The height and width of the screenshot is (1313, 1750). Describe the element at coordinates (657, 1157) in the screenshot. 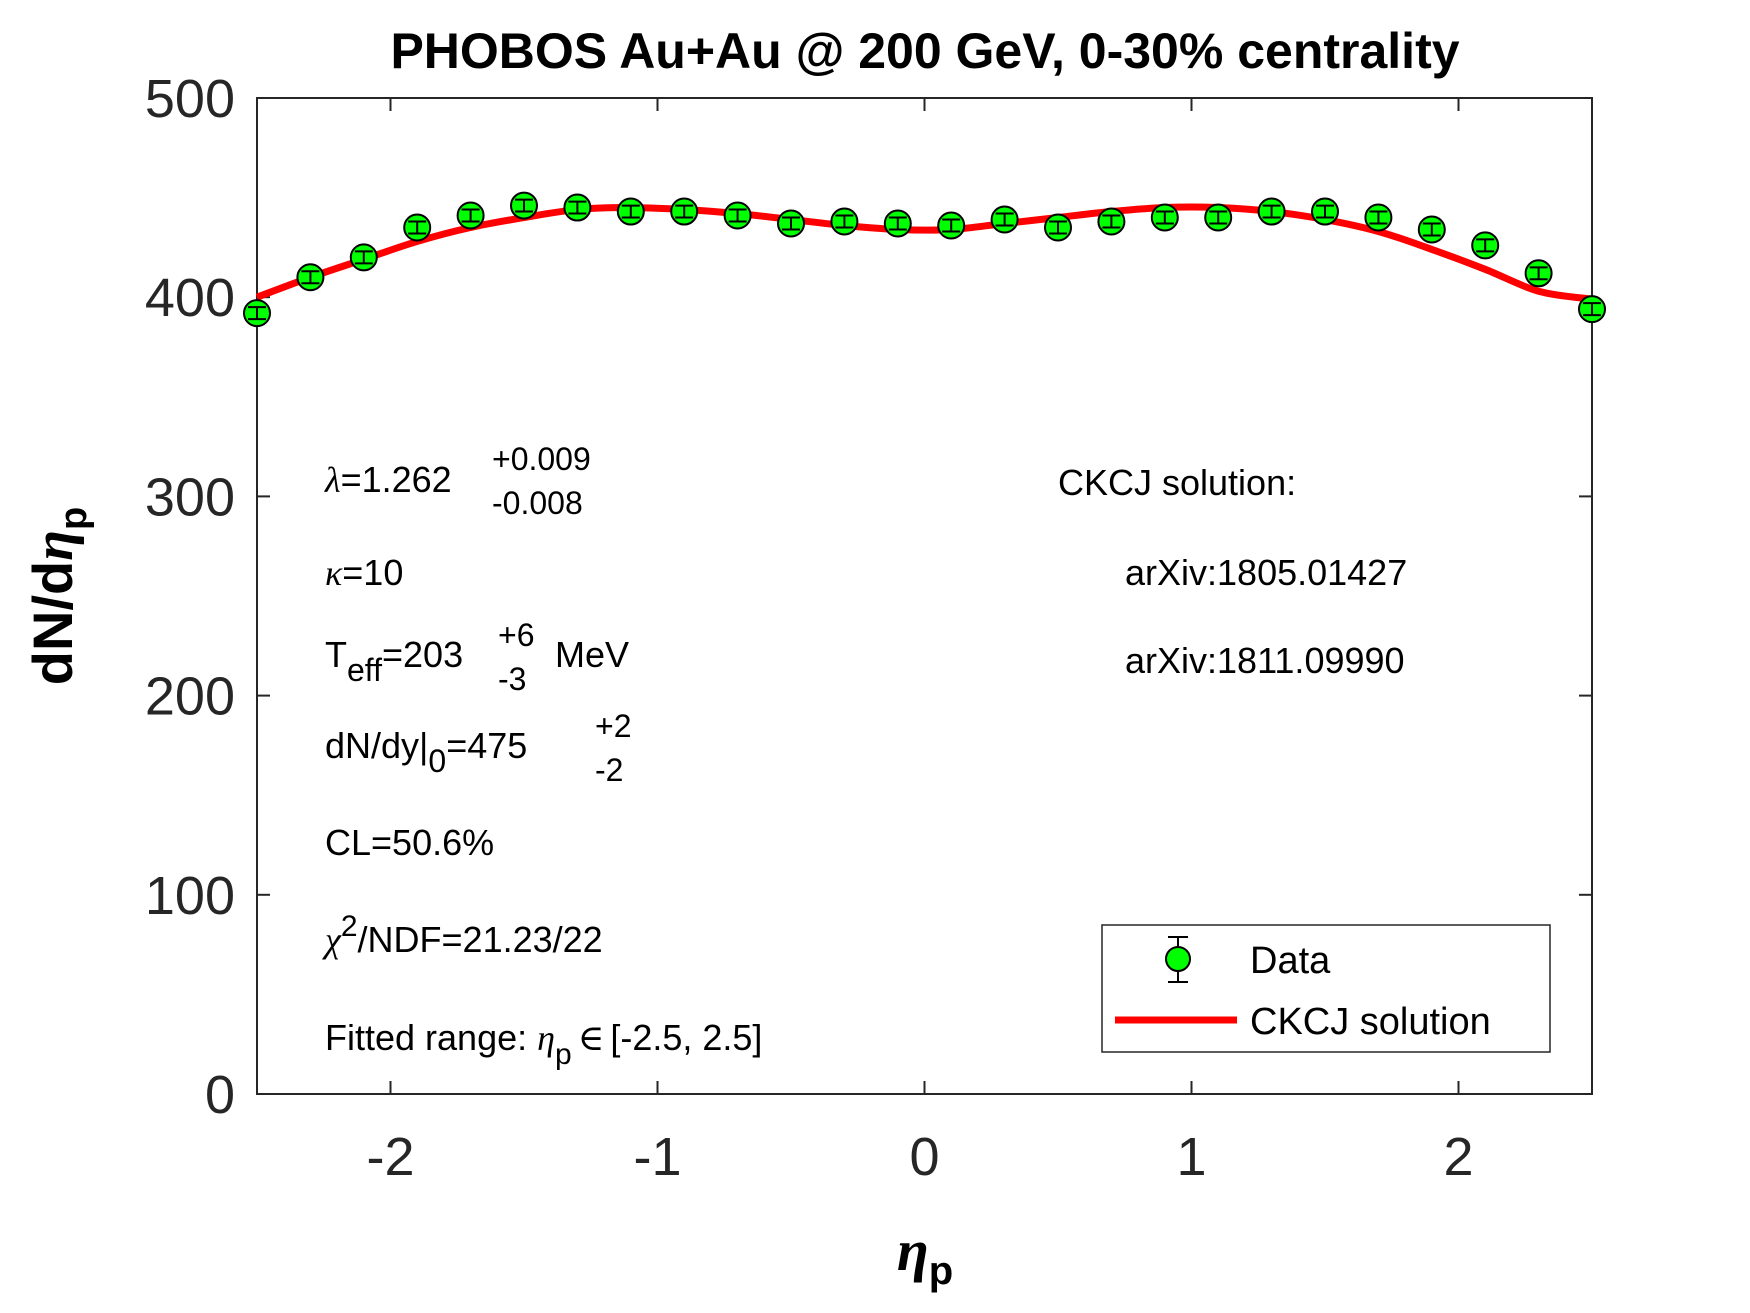

I see `x-tick-label: -1` at that location.